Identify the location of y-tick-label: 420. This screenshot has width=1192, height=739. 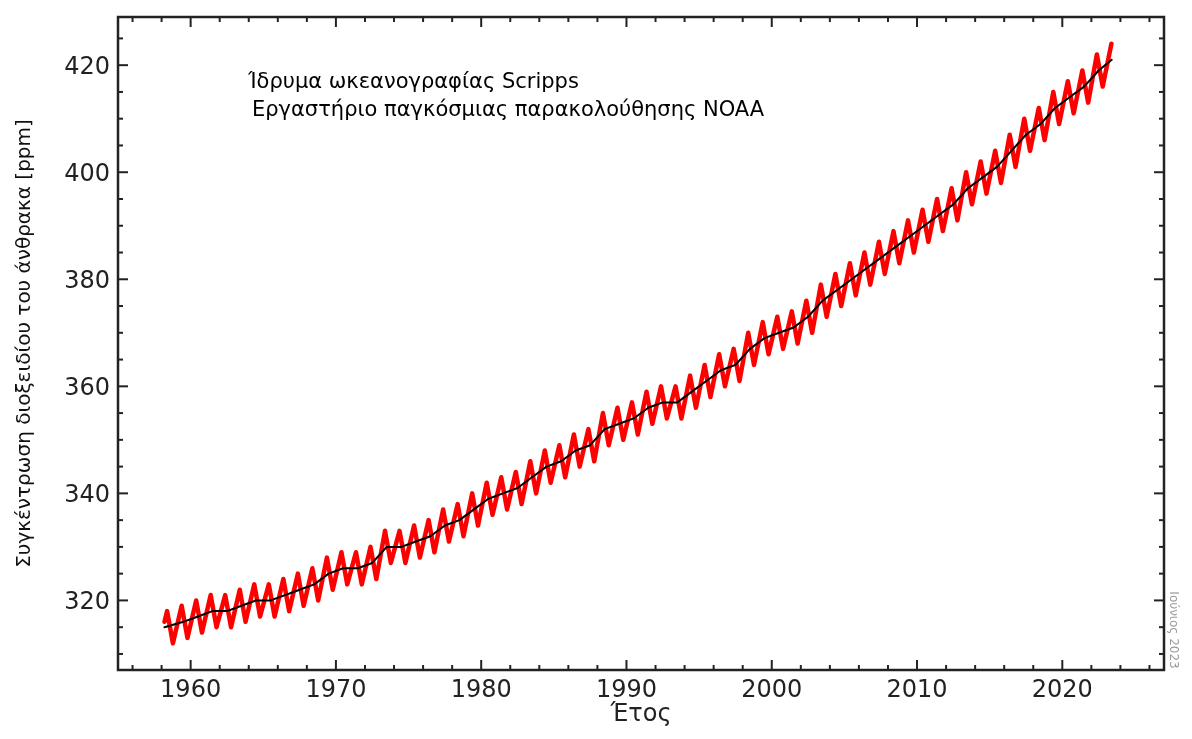
(87, 65).